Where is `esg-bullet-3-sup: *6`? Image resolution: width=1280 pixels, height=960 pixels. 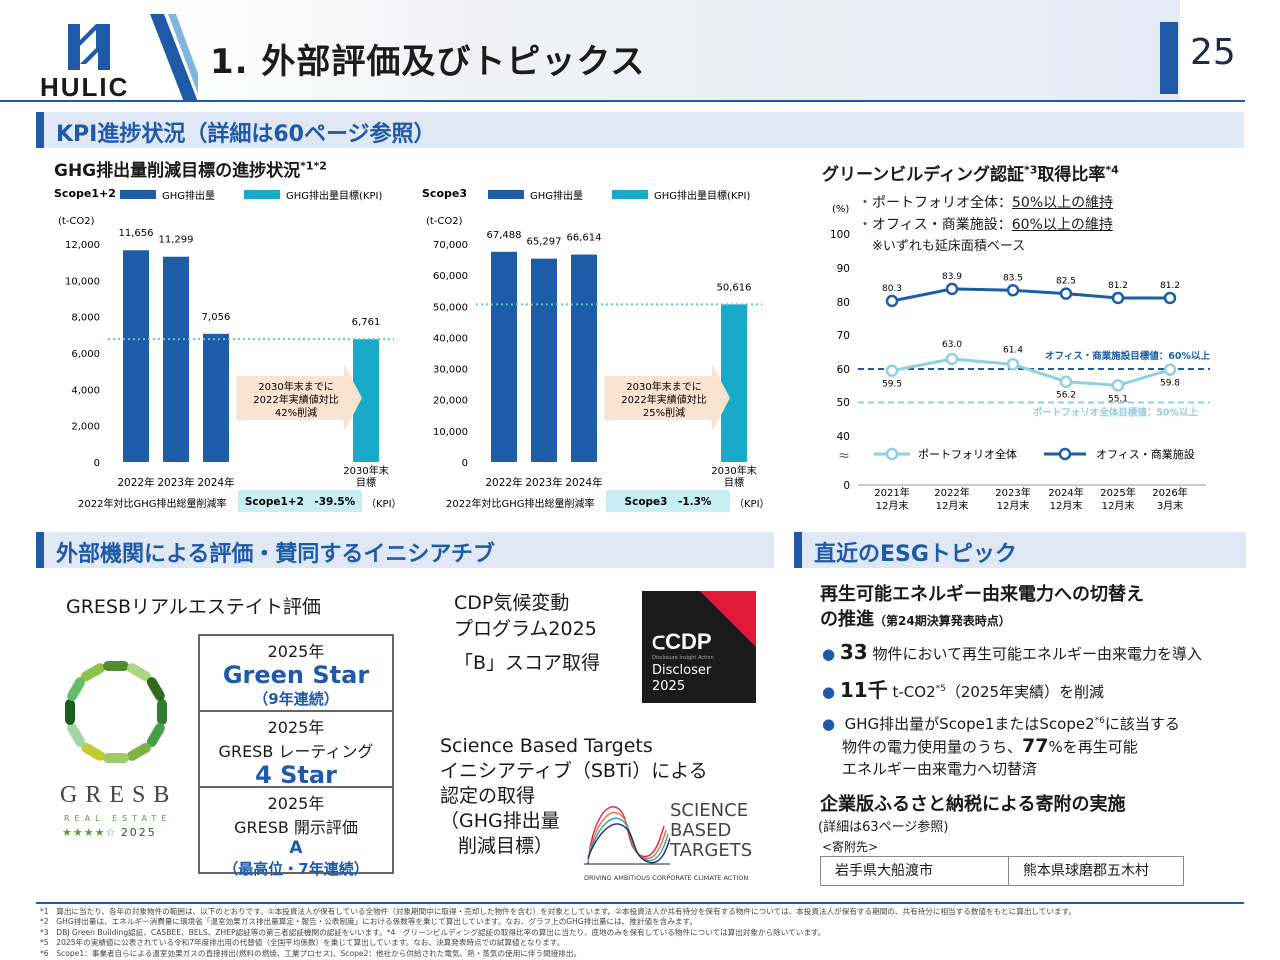 esg-bullet-3-sup: *6 is located at coordinates (1099, 721).